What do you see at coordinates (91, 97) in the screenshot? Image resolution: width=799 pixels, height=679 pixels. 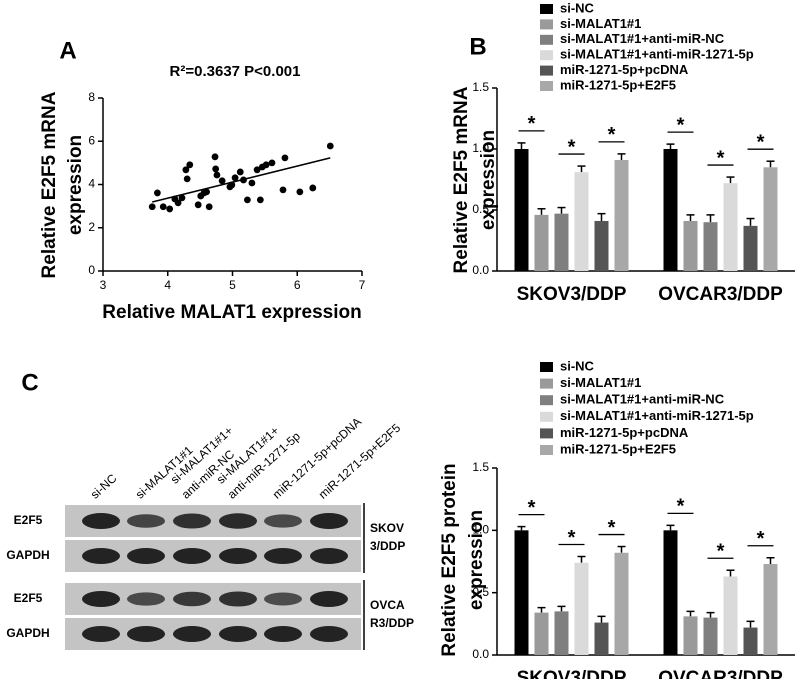 I see `y-tick-label: 8` at bounding box center [91, 97].